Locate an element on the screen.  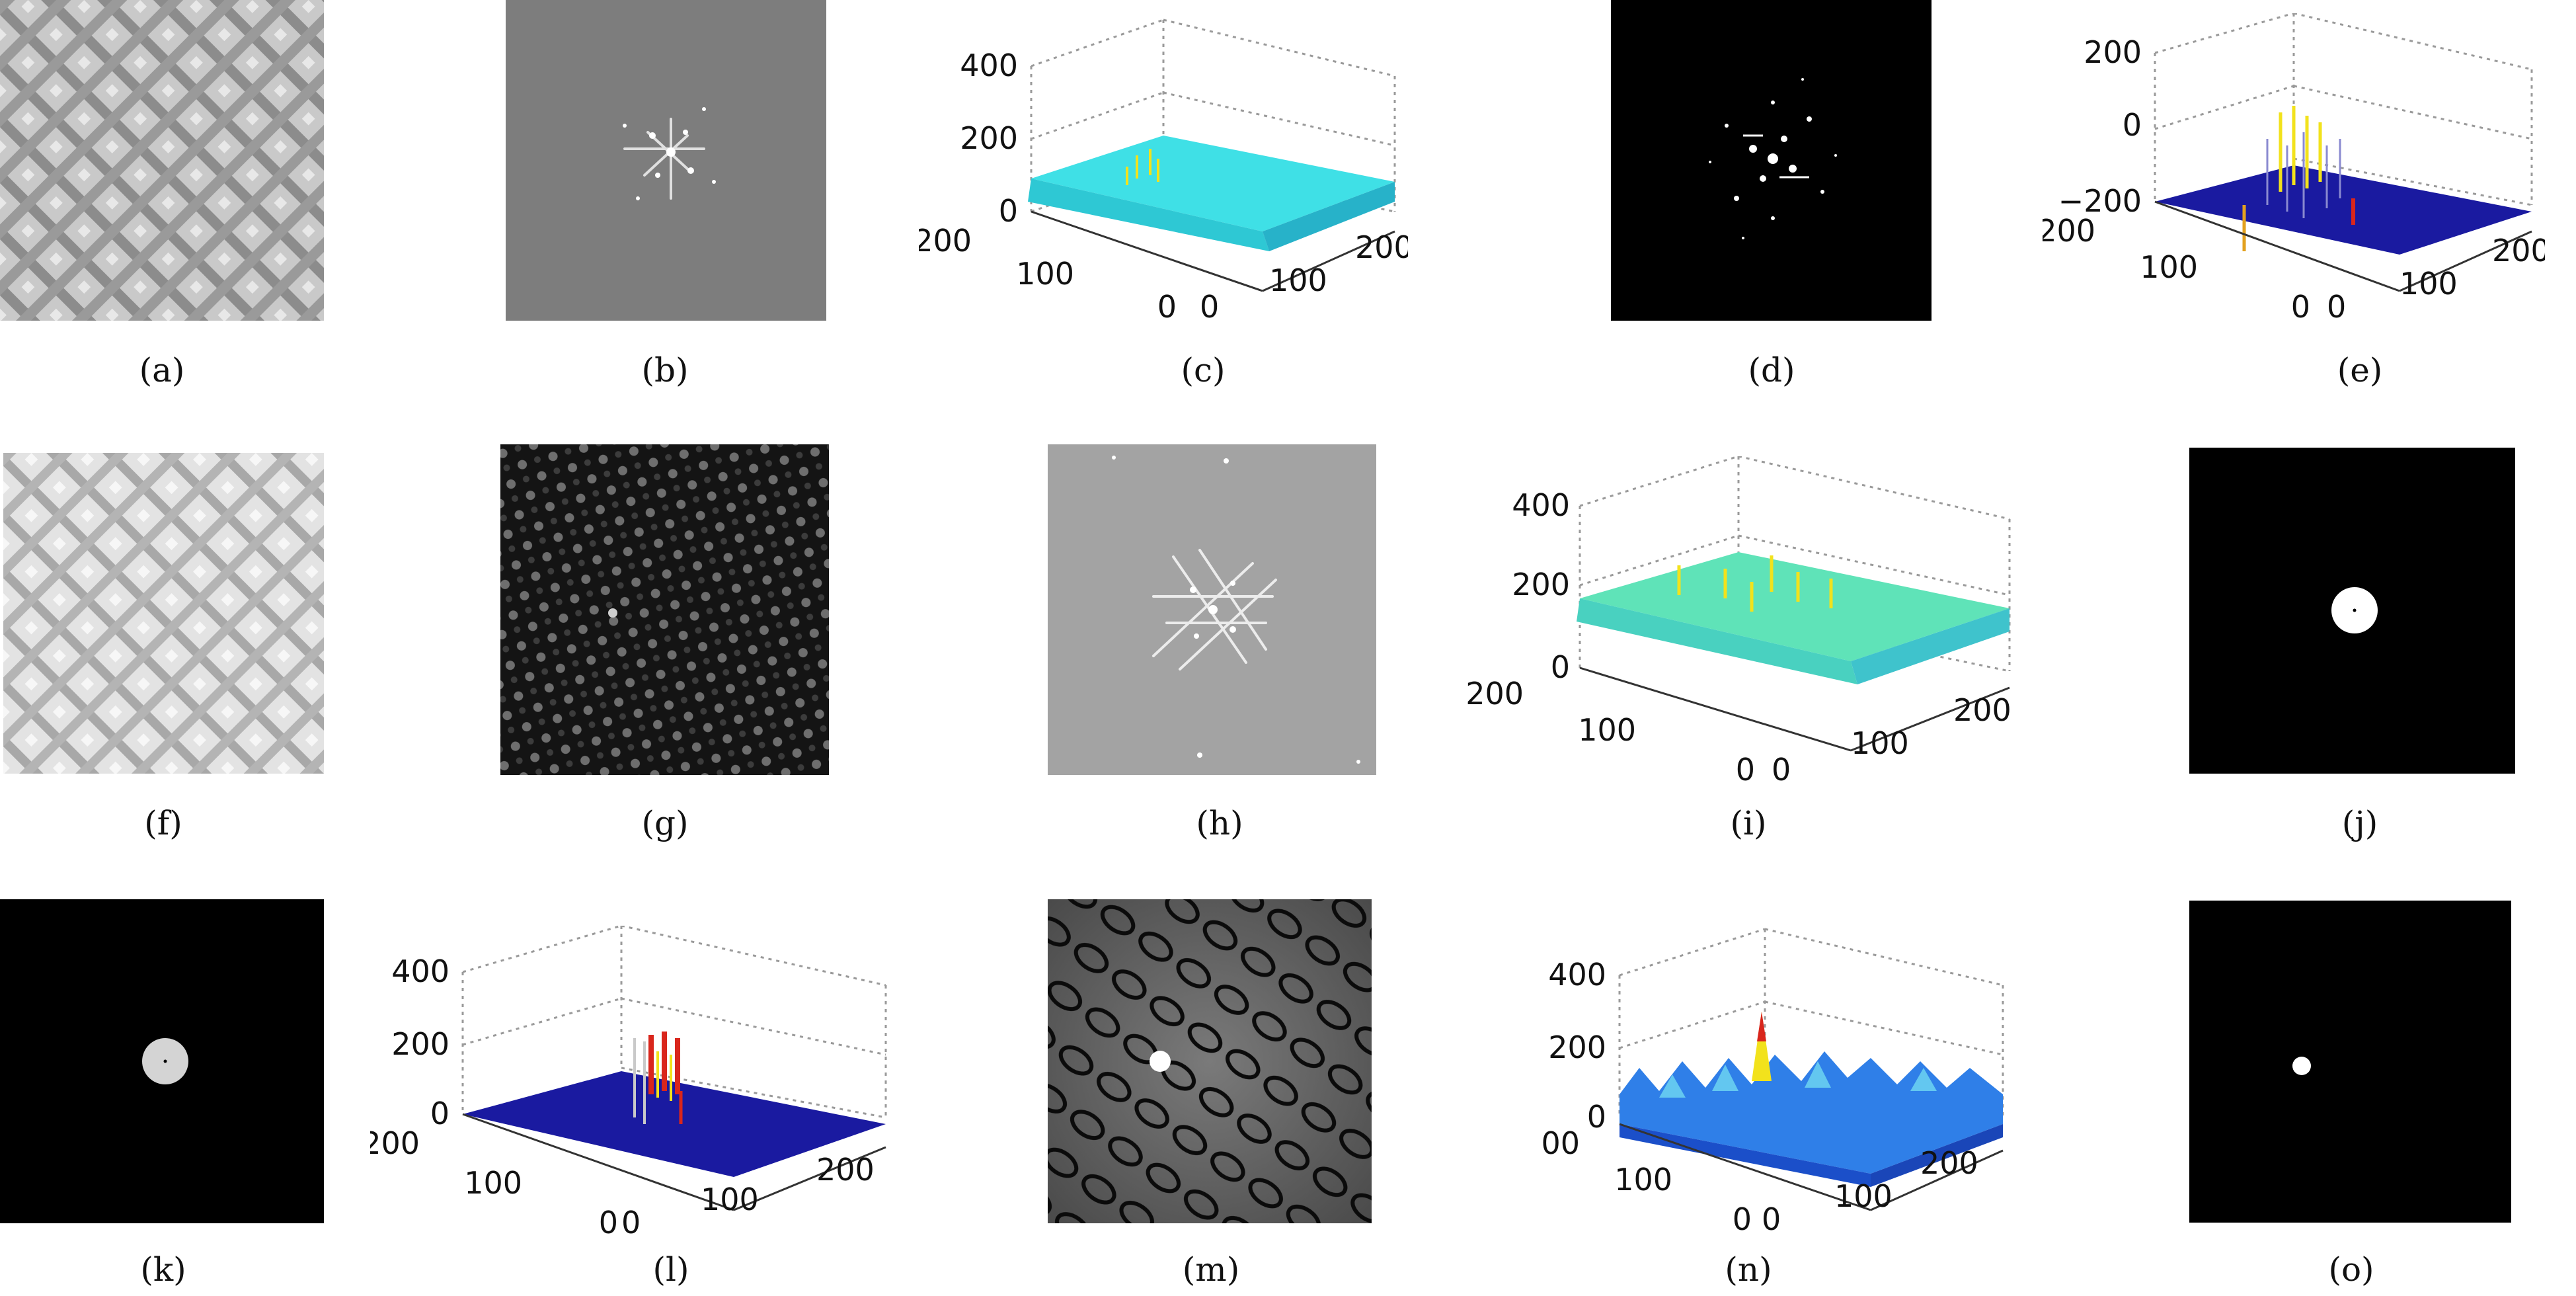
panel-b-image is located at coordinates (666, 161).